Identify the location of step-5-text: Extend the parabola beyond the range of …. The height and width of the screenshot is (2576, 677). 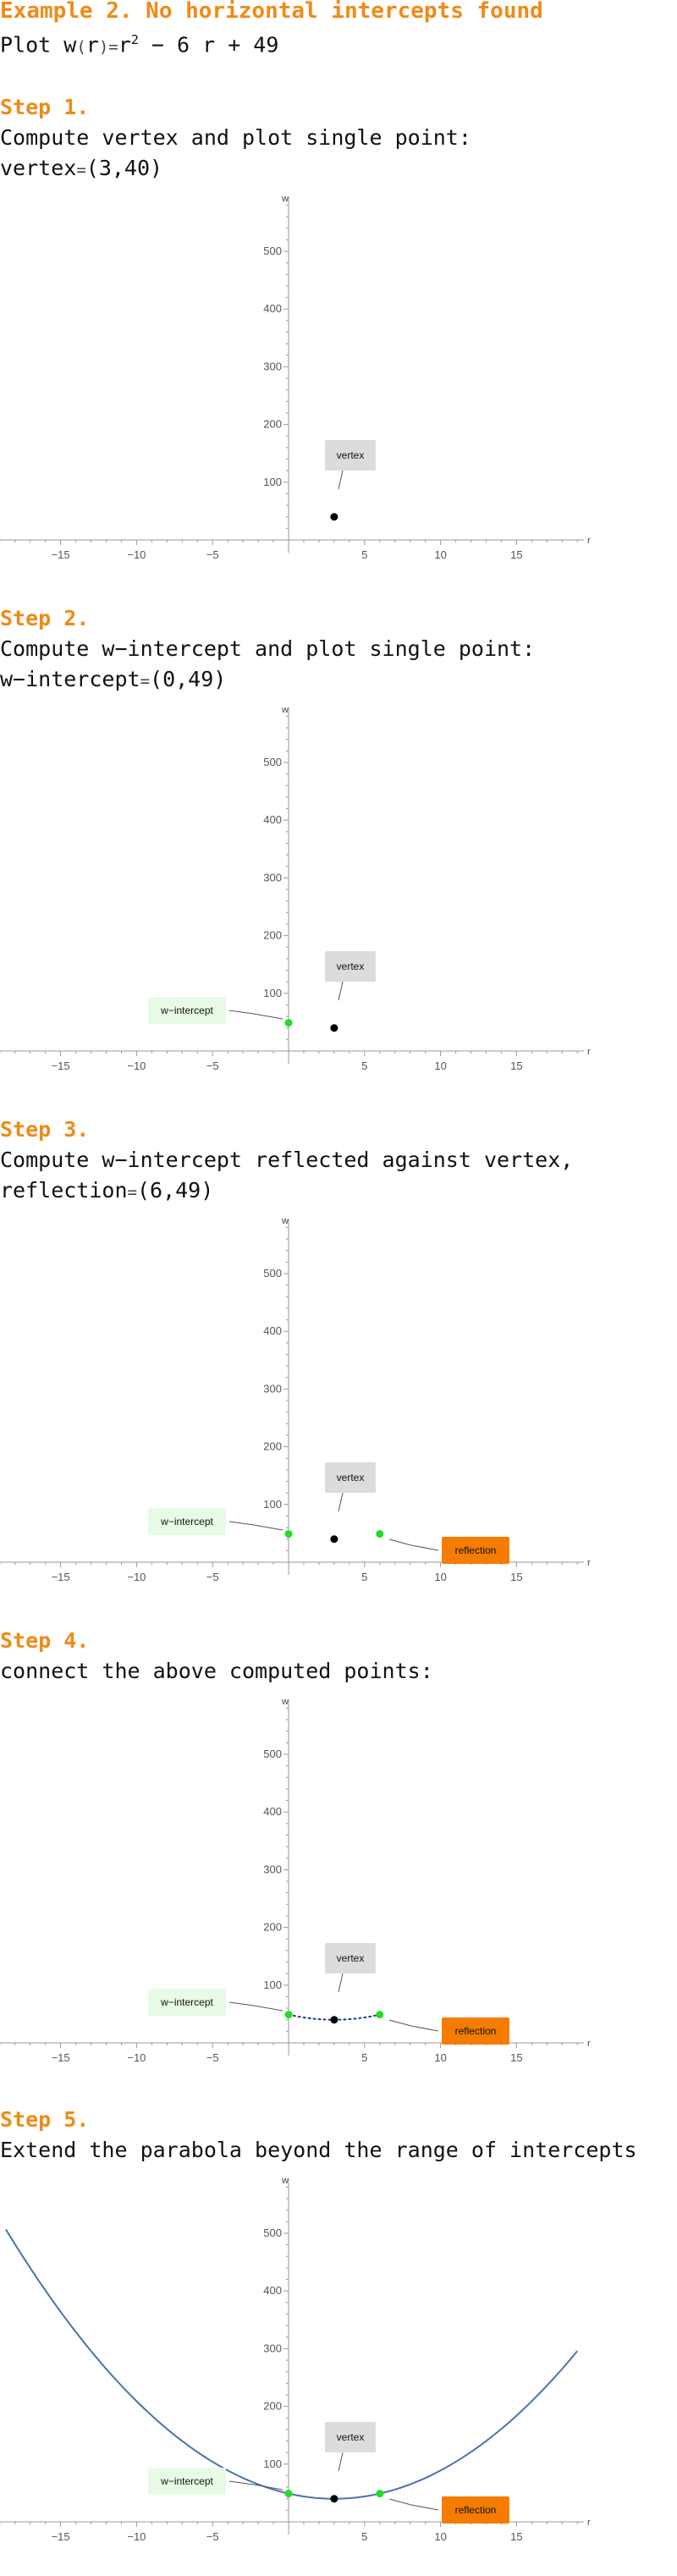
(318, 2150).